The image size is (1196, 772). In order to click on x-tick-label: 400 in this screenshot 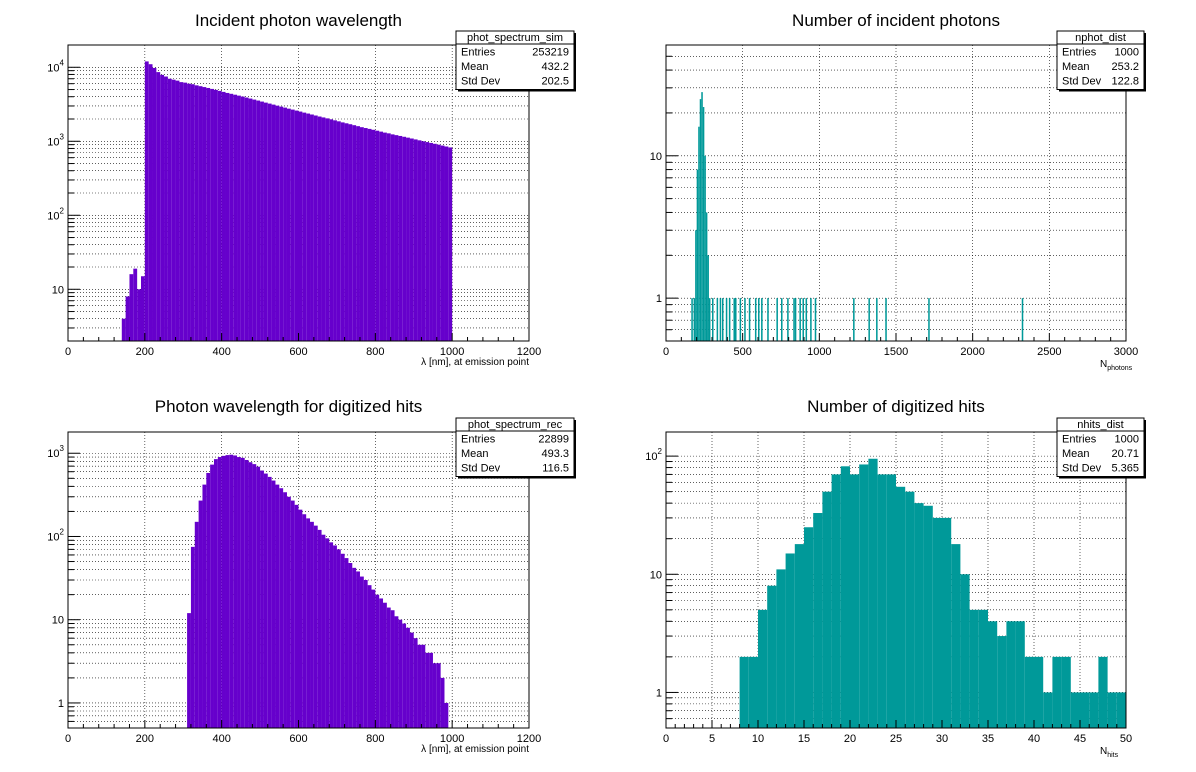, I will do `click(221, 739)`.